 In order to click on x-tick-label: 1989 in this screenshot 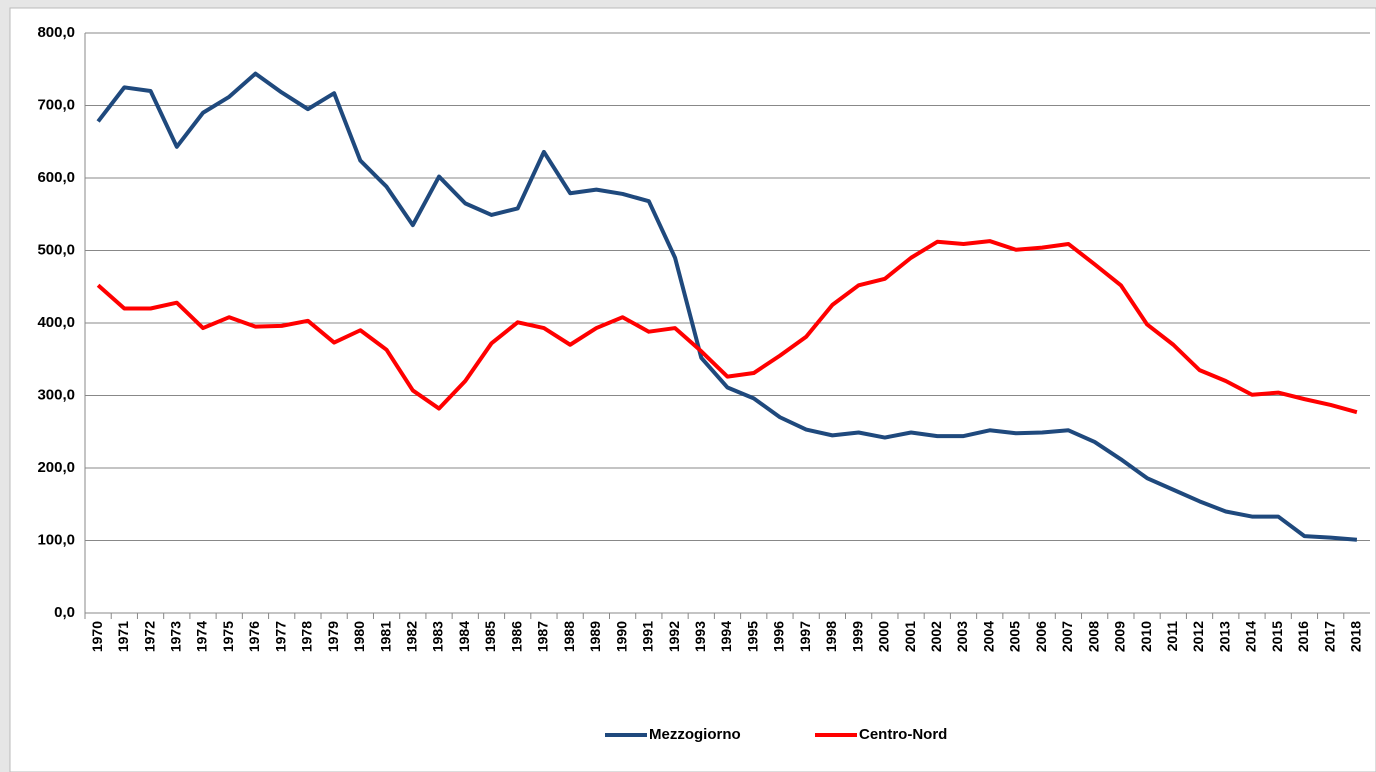, I will do `click(595, 636)`.